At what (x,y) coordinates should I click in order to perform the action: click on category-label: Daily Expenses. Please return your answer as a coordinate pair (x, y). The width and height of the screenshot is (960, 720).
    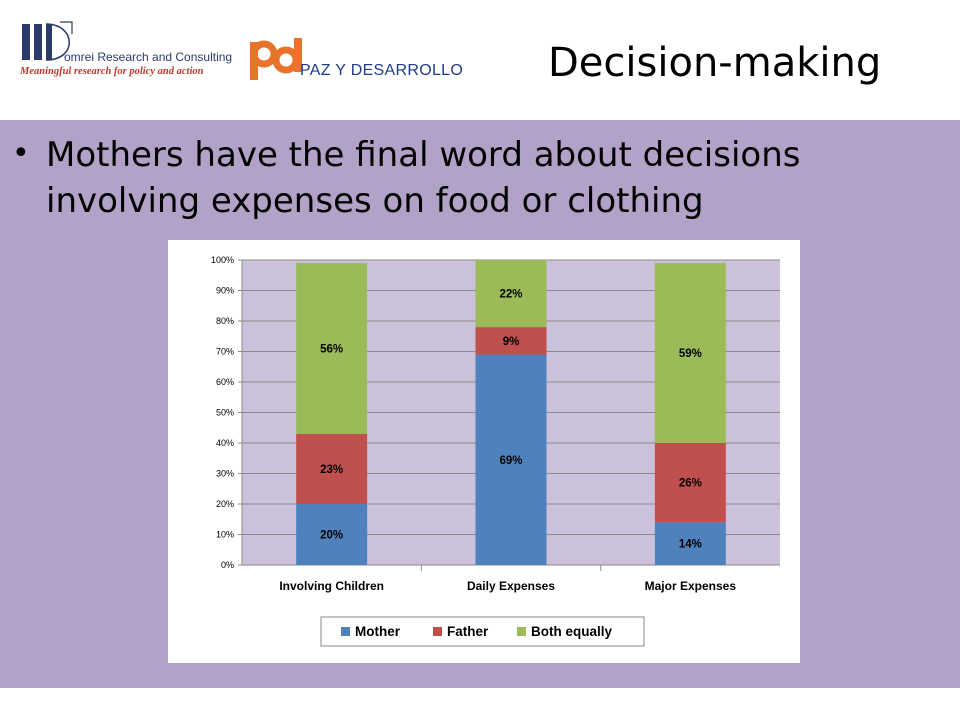
    Looking at the image, I should click on (511, 586).